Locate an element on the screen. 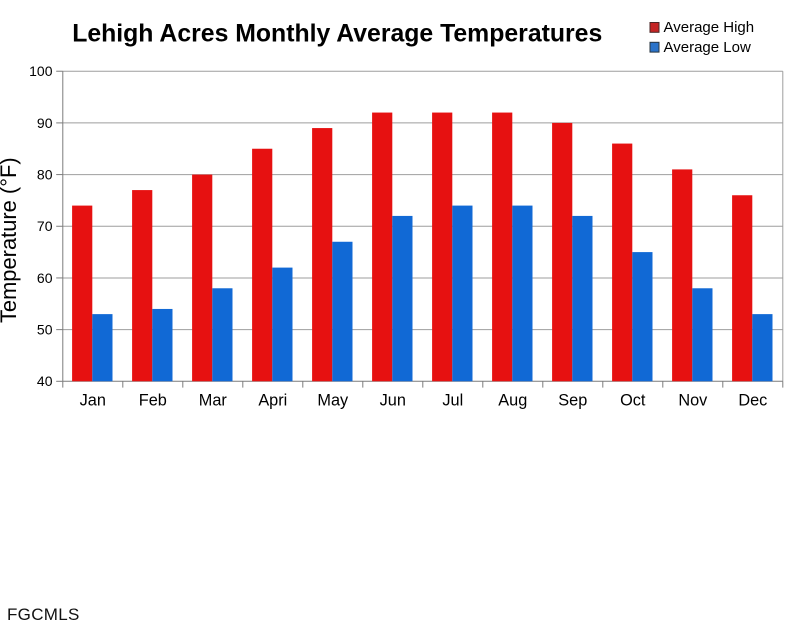  svg-text: Average High is located at coordinates (709, 27).